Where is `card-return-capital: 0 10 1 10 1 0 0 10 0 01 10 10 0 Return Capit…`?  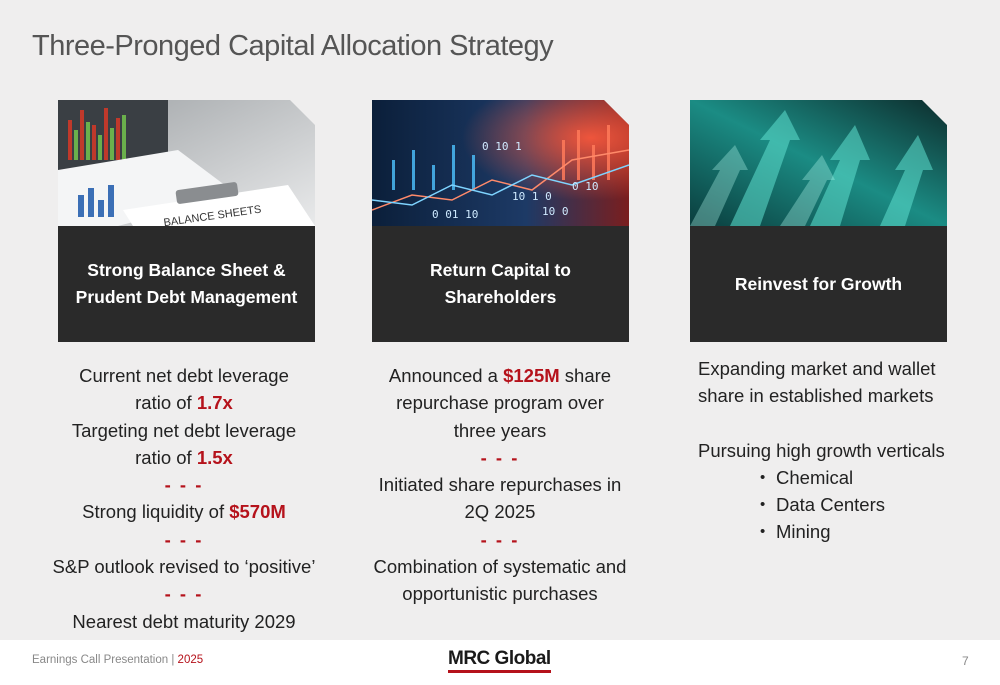 card-return-capital: 0 10 1 10 1 0 0 10 0 01 10 10 0 Return Capit… is located at coordinates (500, 221).